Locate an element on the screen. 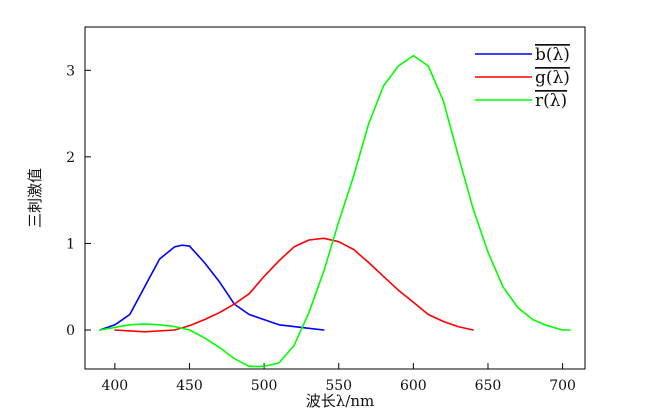  legend-label: r(λ) is located at coordinates (551, 101).